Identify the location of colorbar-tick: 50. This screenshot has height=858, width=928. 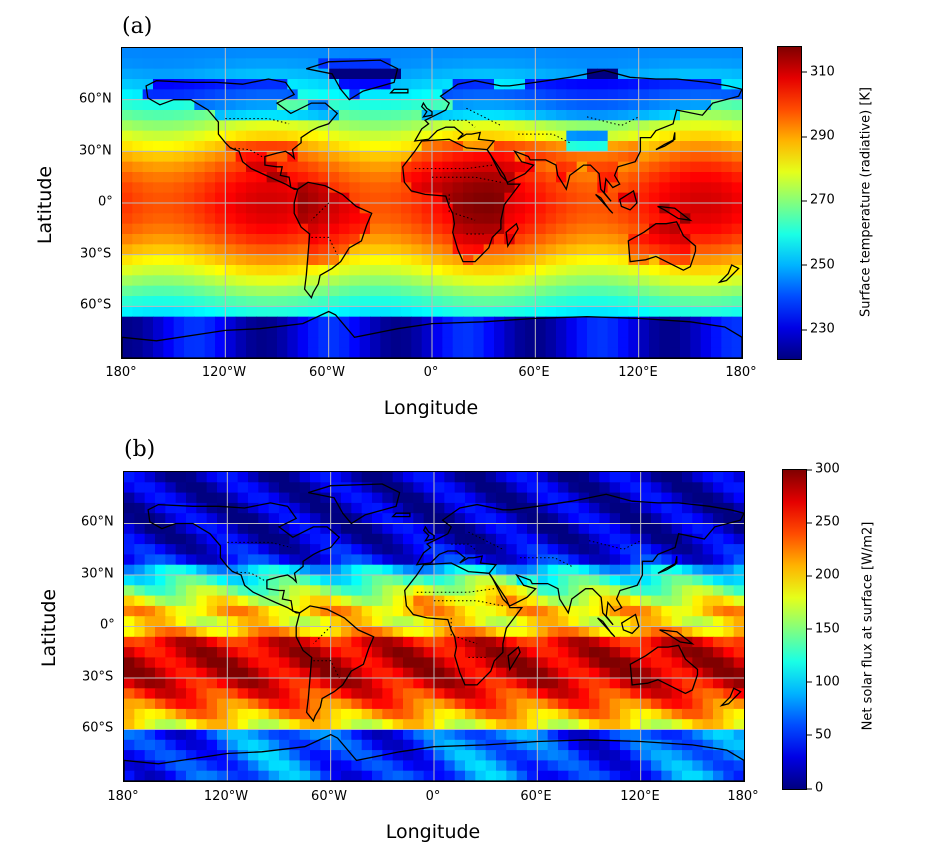
(819, 735).